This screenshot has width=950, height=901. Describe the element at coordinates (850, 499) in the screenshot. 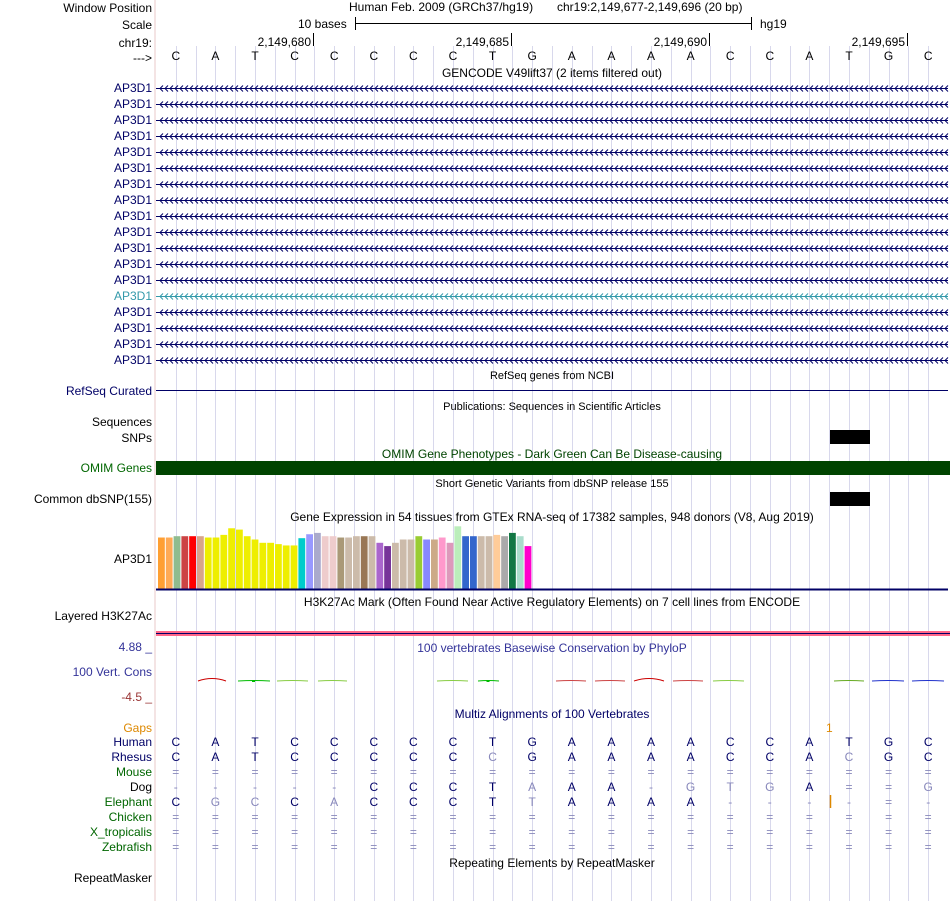

I see `dbsnp-feature` at that location.